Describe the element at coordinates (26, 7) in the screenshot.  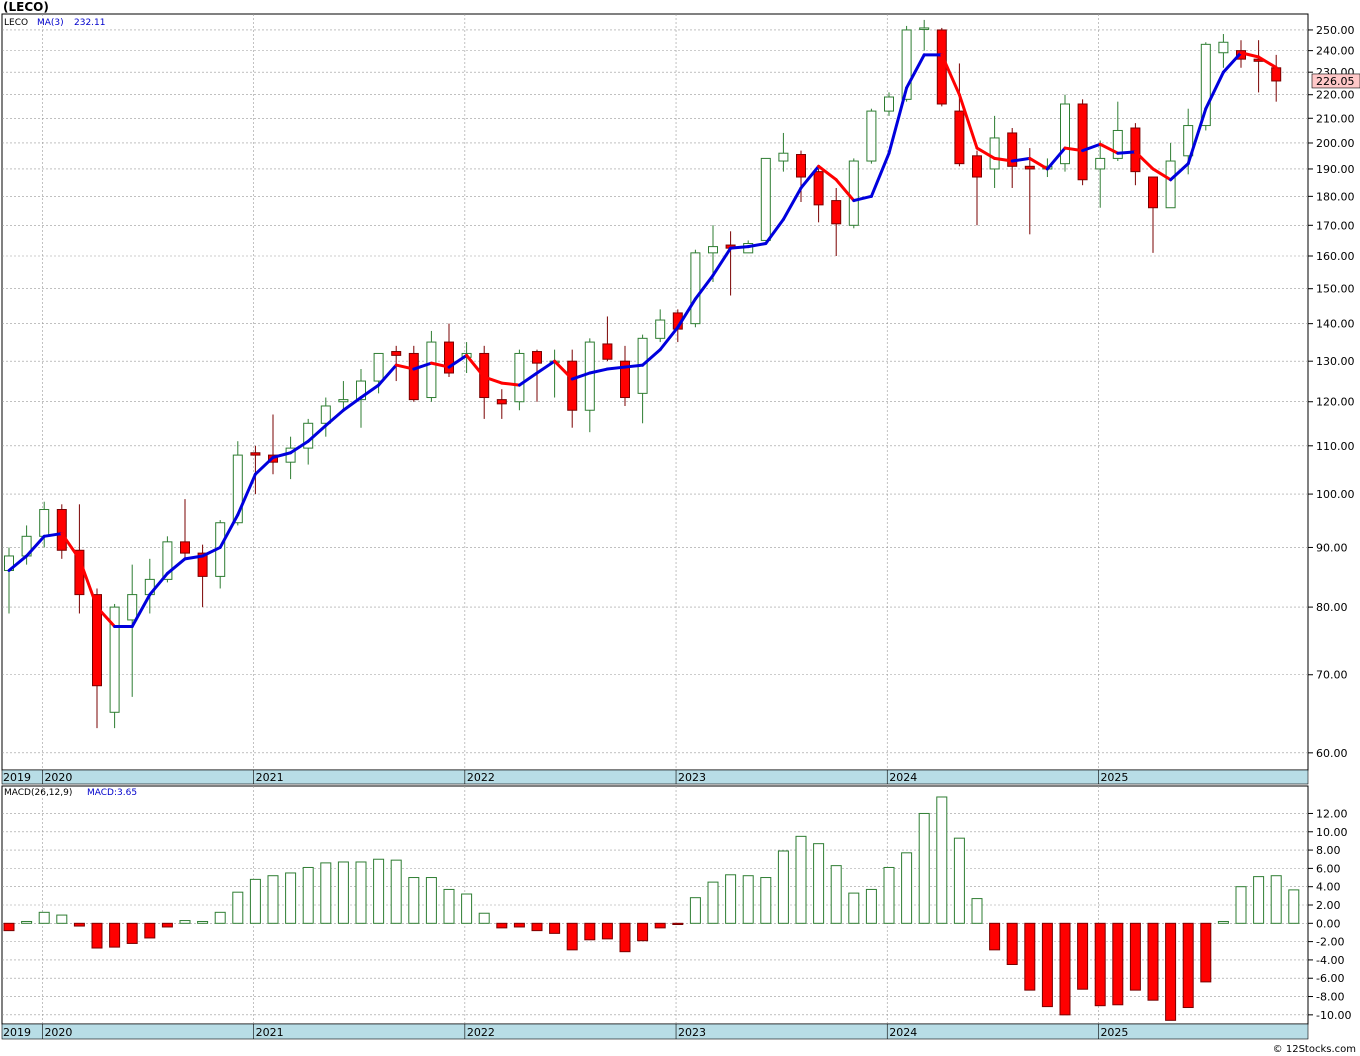
I see `chart-title: (LECO)` at that location.